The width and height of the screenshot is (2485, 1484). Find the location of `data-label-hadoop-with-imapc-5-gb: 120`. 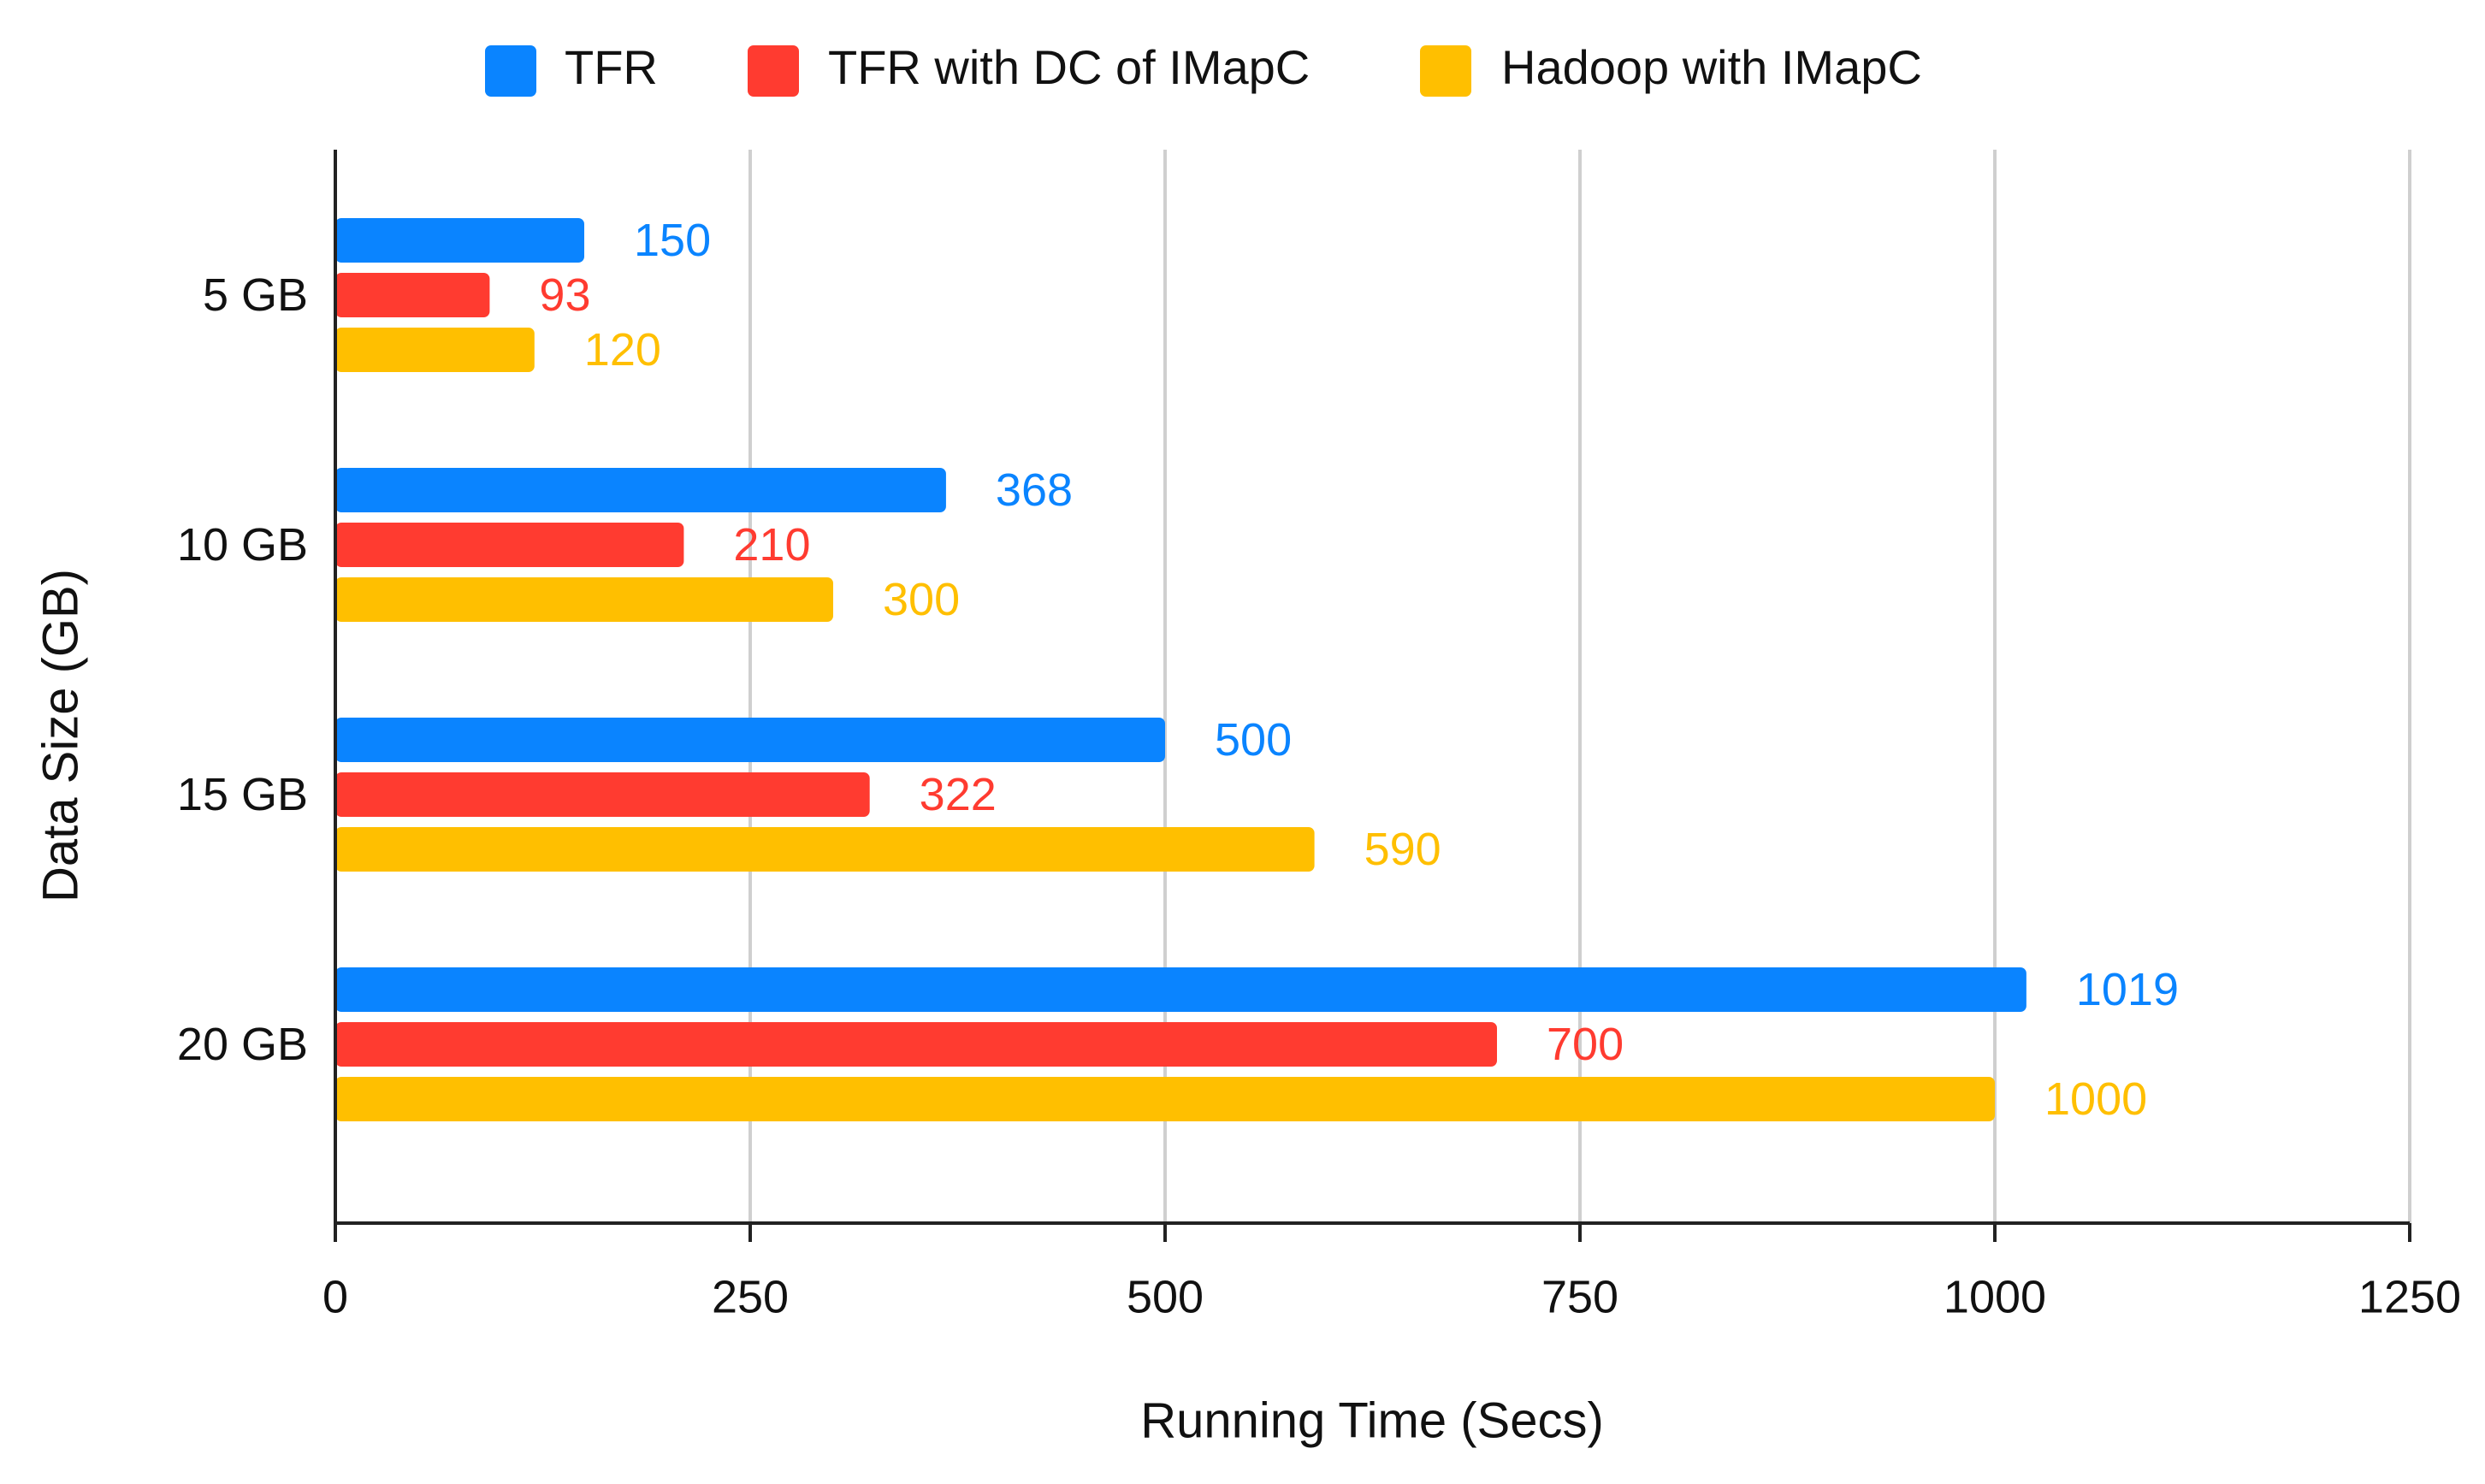

data-label-hadoop-with-imapc-5-gb: 120 is located at coordinates (622, 349).